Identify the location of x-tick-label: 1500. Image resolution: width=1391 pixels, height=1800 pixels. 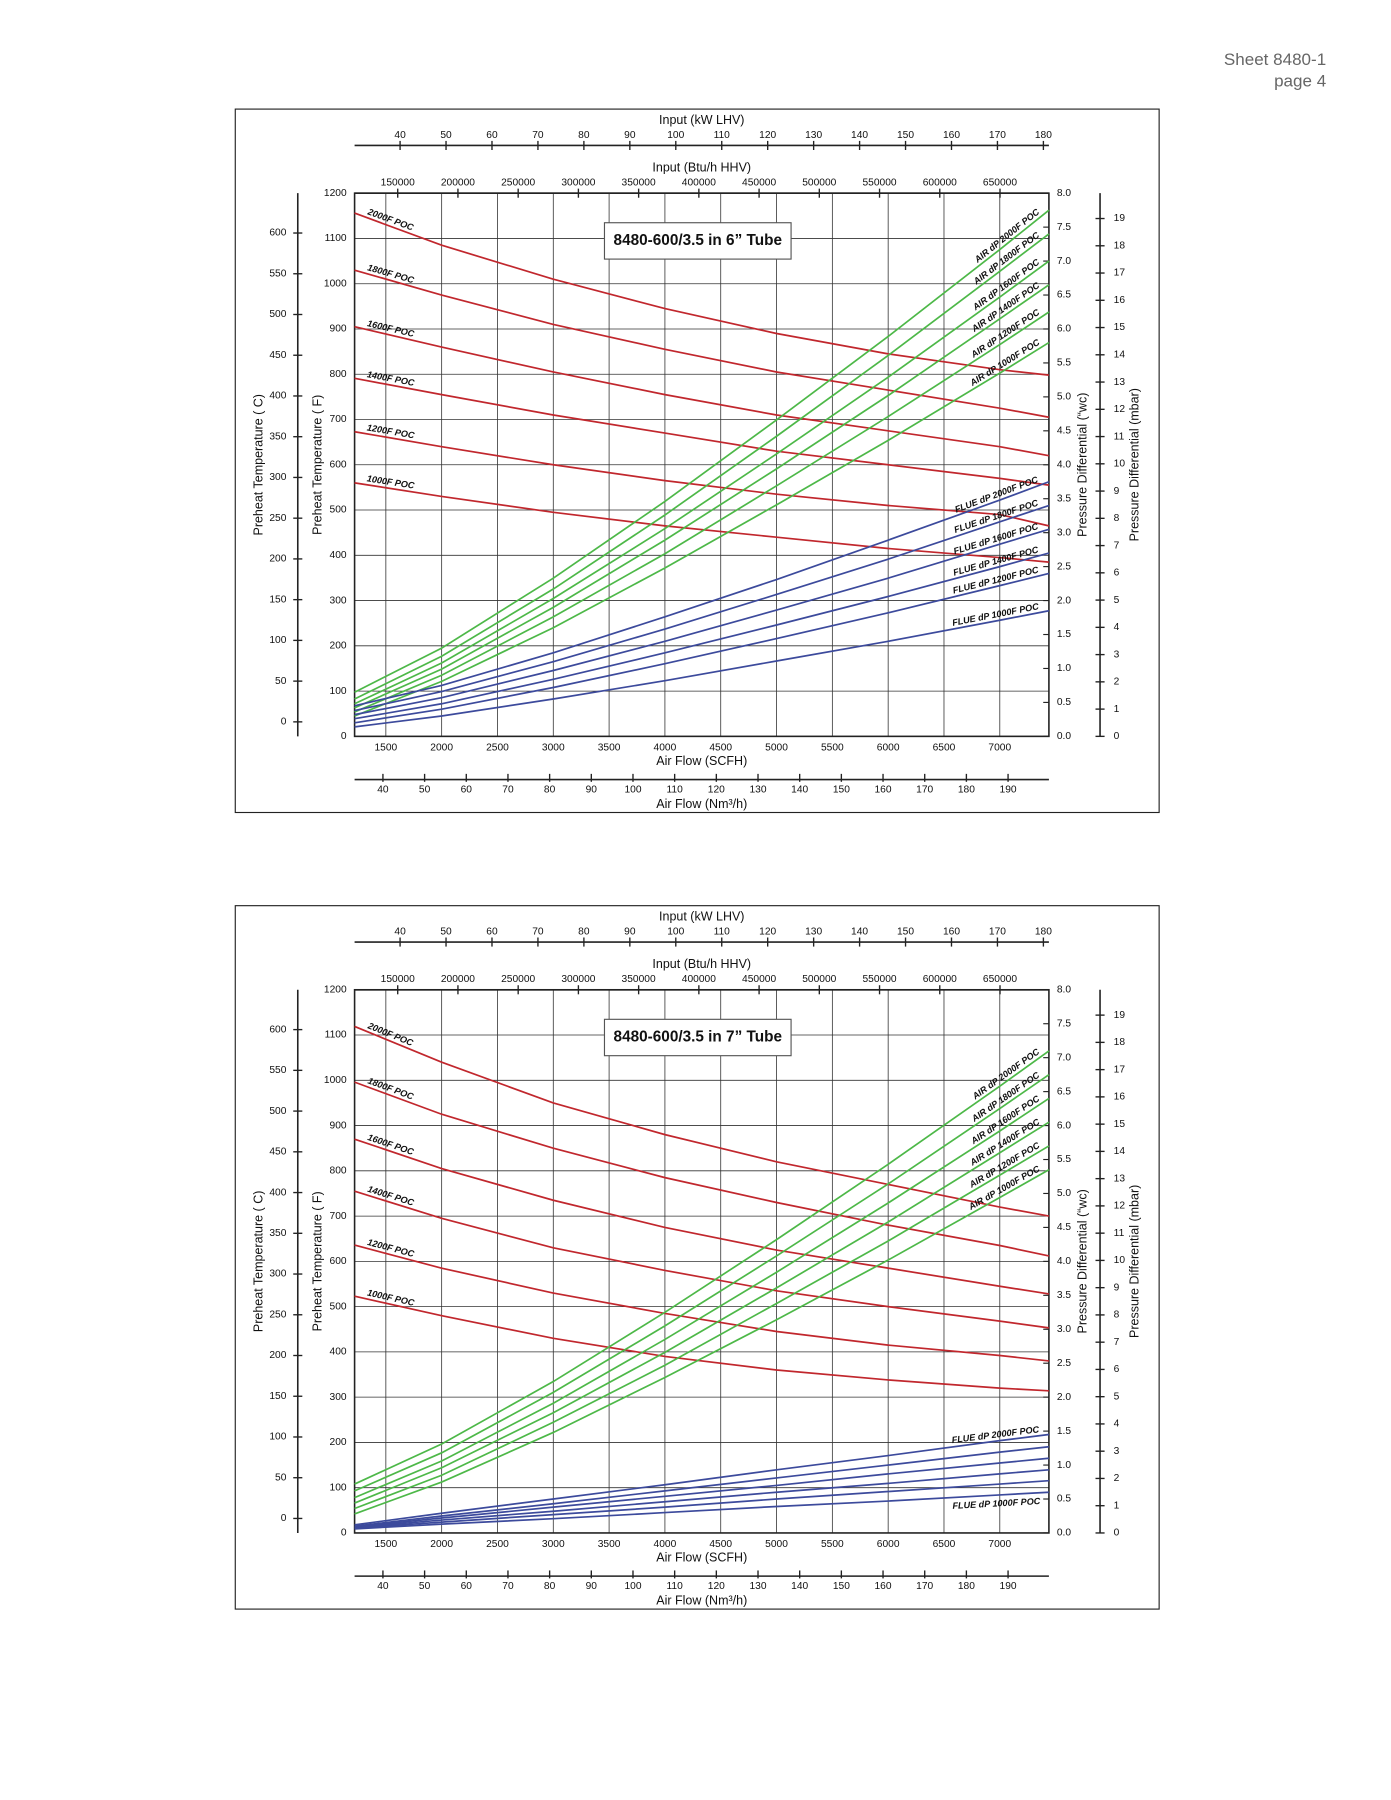
(385, 1544).